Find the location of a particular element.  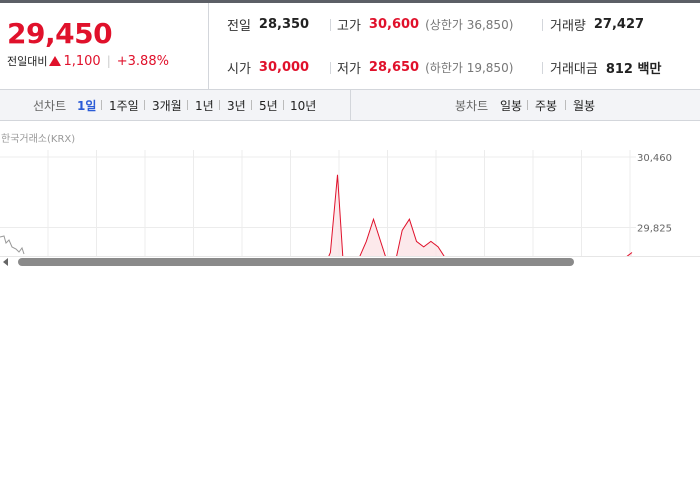

tab-group-divider is located at coordinates (350, 105).